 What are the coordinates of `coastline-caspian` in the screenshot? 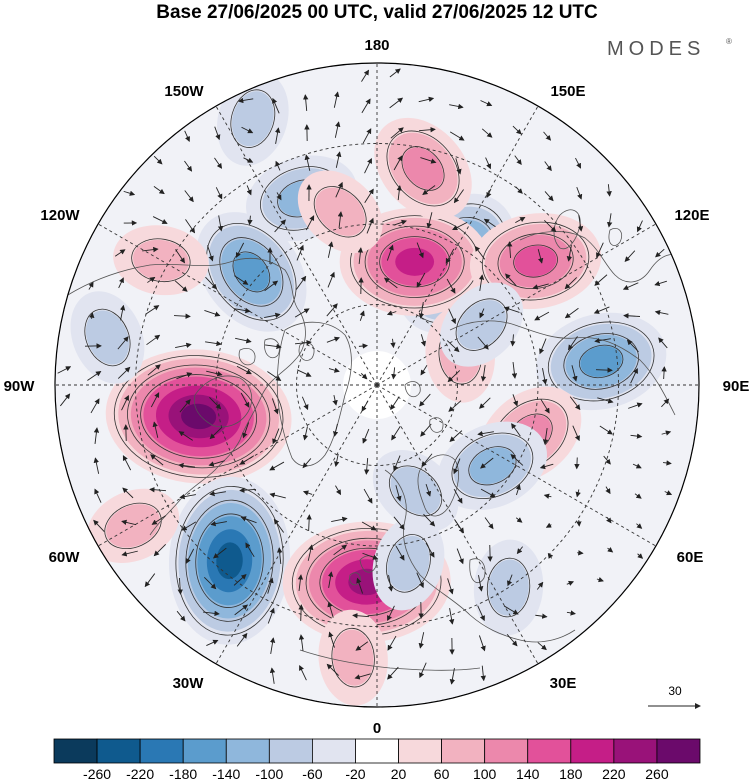 It's located at (477, 570).